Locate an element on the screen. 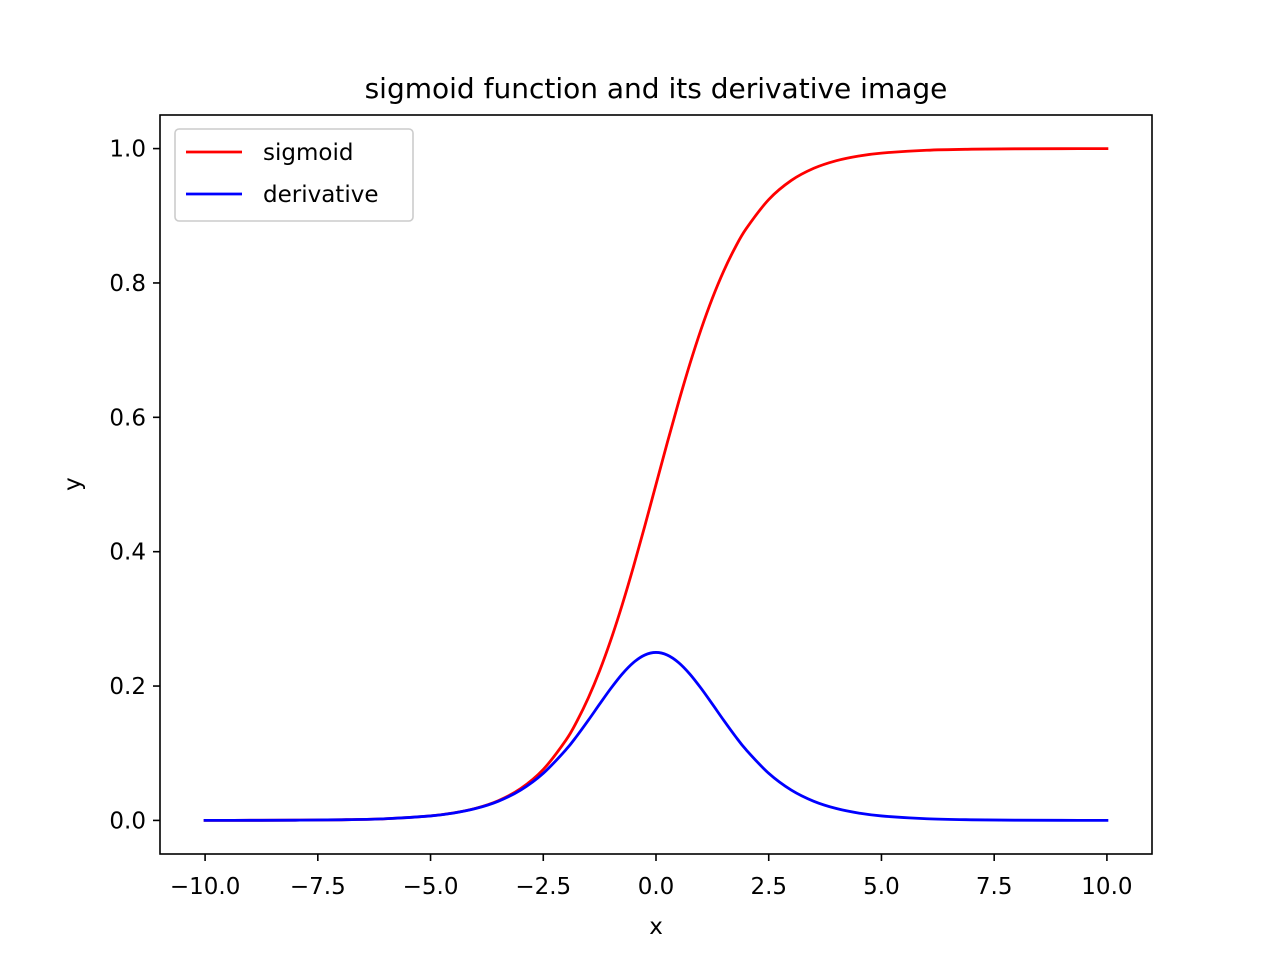 This screenshot has height=960, width=1280. legend: sigmoid derivative is located at coordinates (294, 175).